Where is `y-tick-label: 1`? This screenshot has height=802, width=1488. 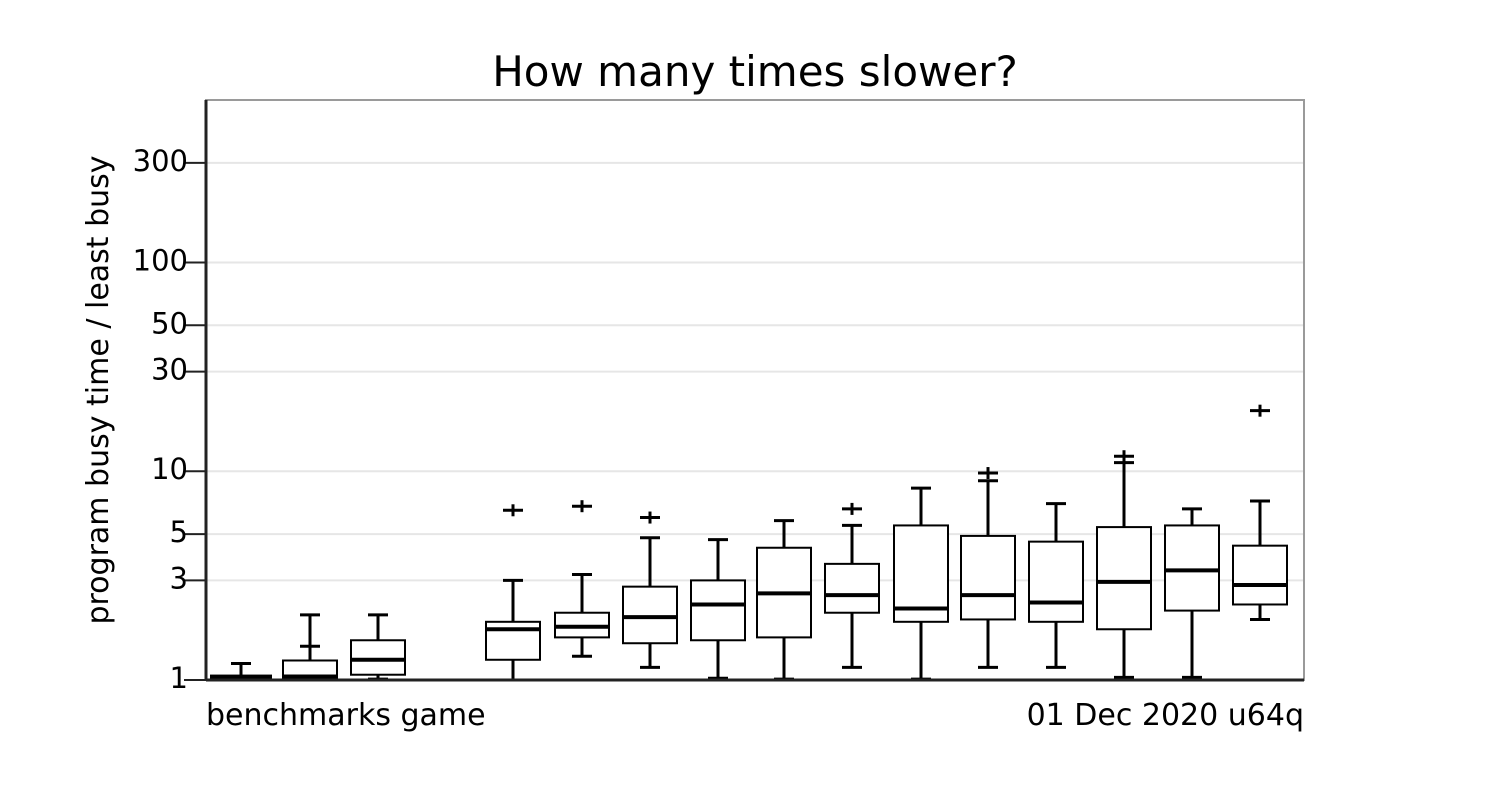 y-tick-label: 1 is located at coordinates (179, 678).